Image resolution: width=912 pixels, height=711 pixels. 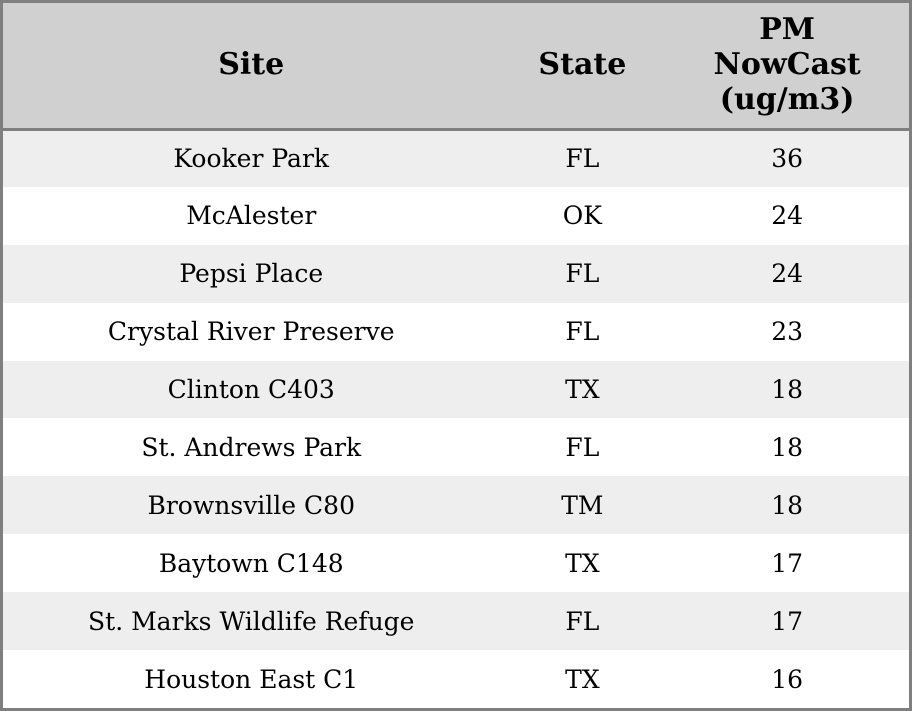 What do you see at coordinates (787, 679) in the screenshot?
I see `pm-nowcast-cell: 16` at bounding box center [787, 679].